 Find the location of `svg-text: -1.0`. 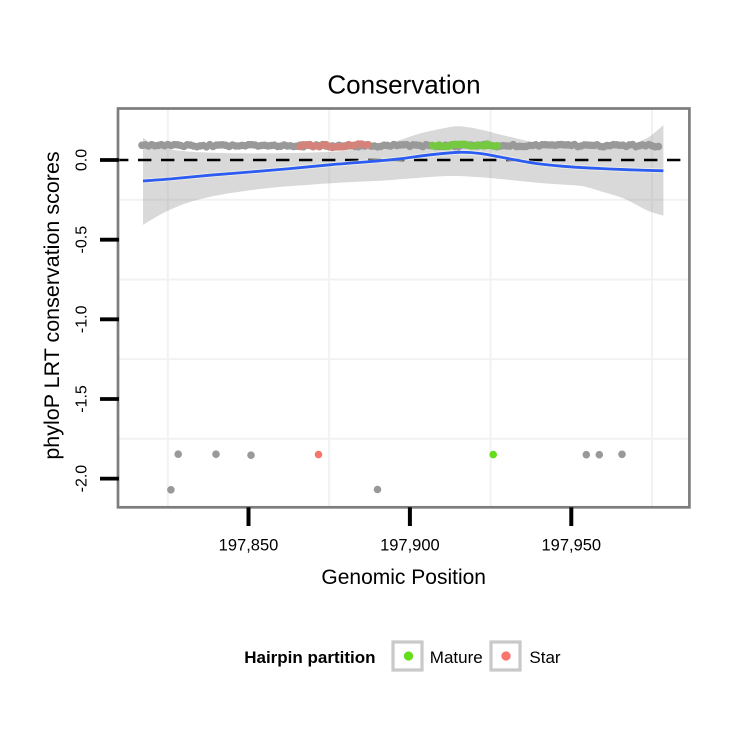

svg-text: -1.0 is located at coordinates (82, 319).